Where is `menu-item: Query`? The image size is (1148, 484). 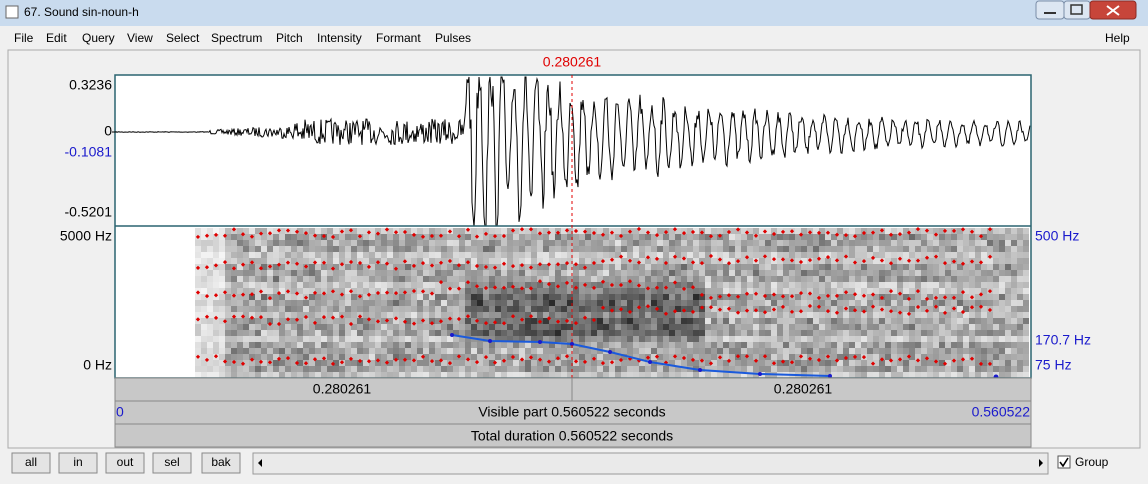 menu-item: Query is located at coordinates (98, 38).